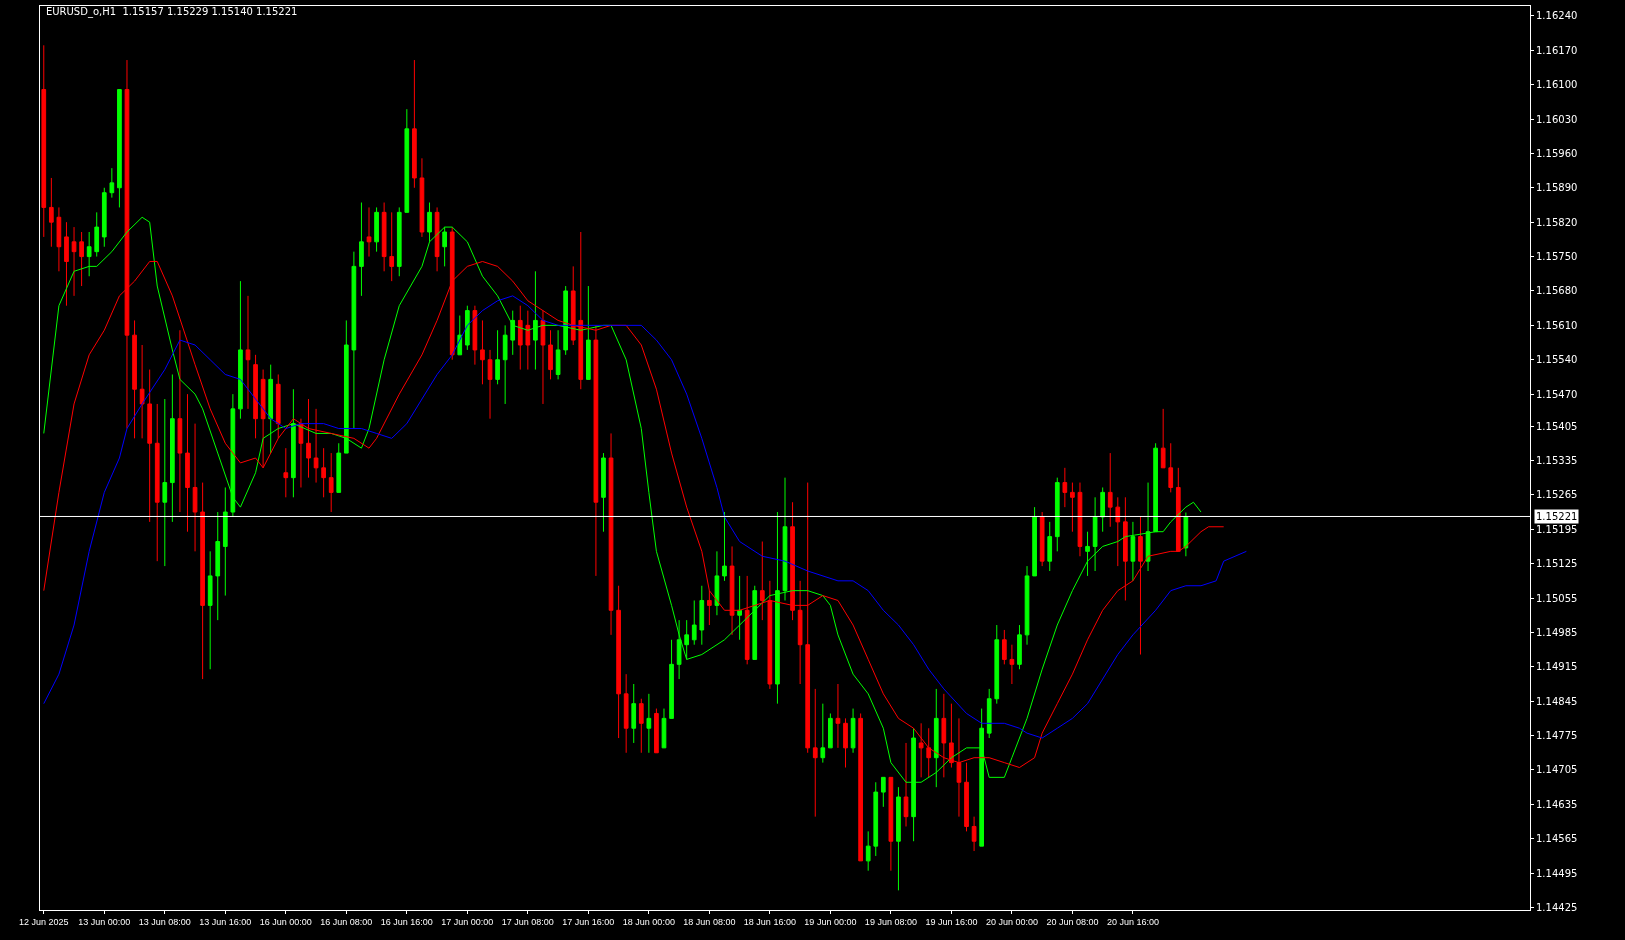  Describe the element at coordinates (1557, 119) in the screenshot. I see `y-tick-label: 1.16030` at that location.